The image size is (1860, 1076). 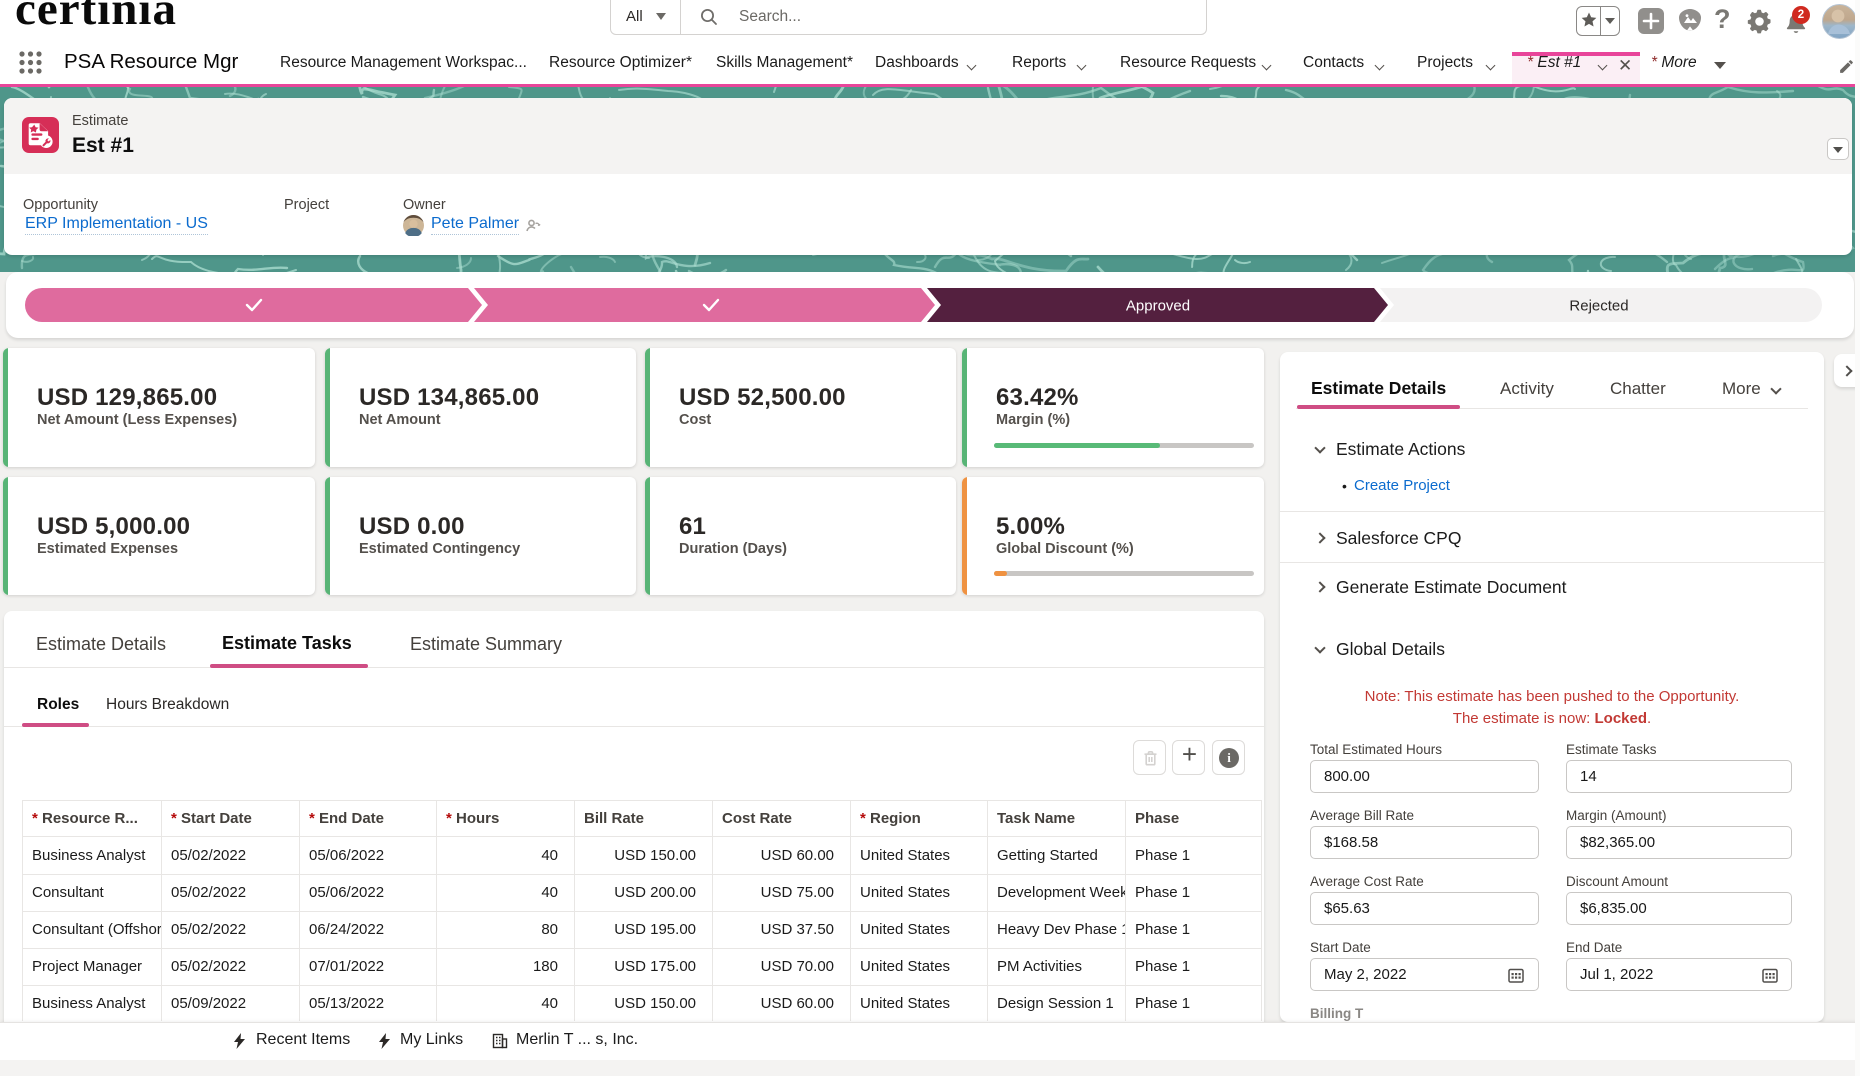 What do you see at coordinates (1598, 306) in the screenshot?
I see `svg-text: Rejected` at bounding box center [1598, 306].